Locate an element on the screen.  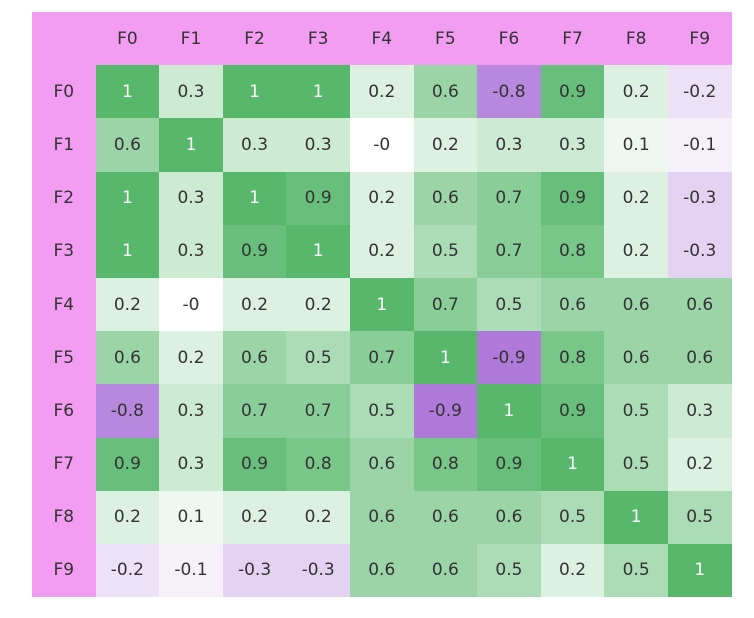
column-label: F2 is located at coordinates (254, 39).